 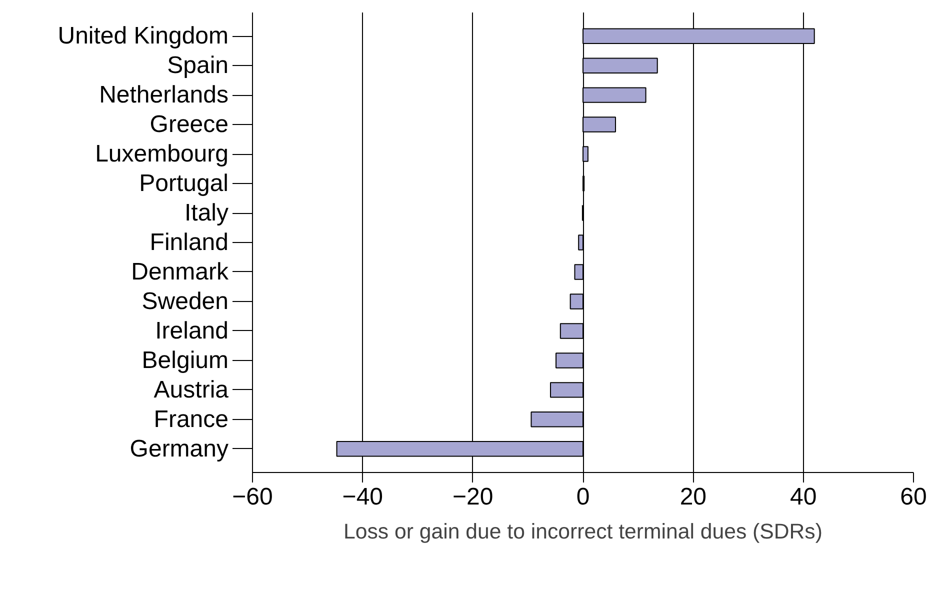 What do you see at coordinates (183, 184) in the screenshot?
I see `y-tick-label: Portugal` at bounding box center [183, 184].